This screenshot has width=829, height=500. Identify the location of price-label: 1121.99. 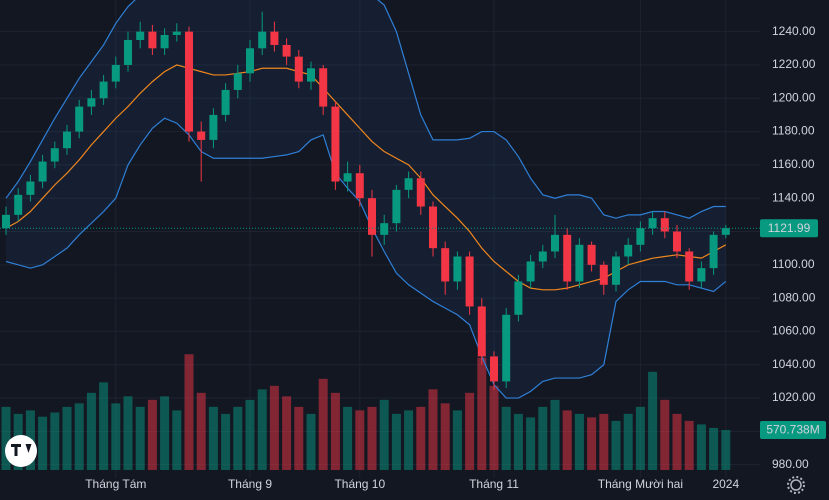
(789, 228).